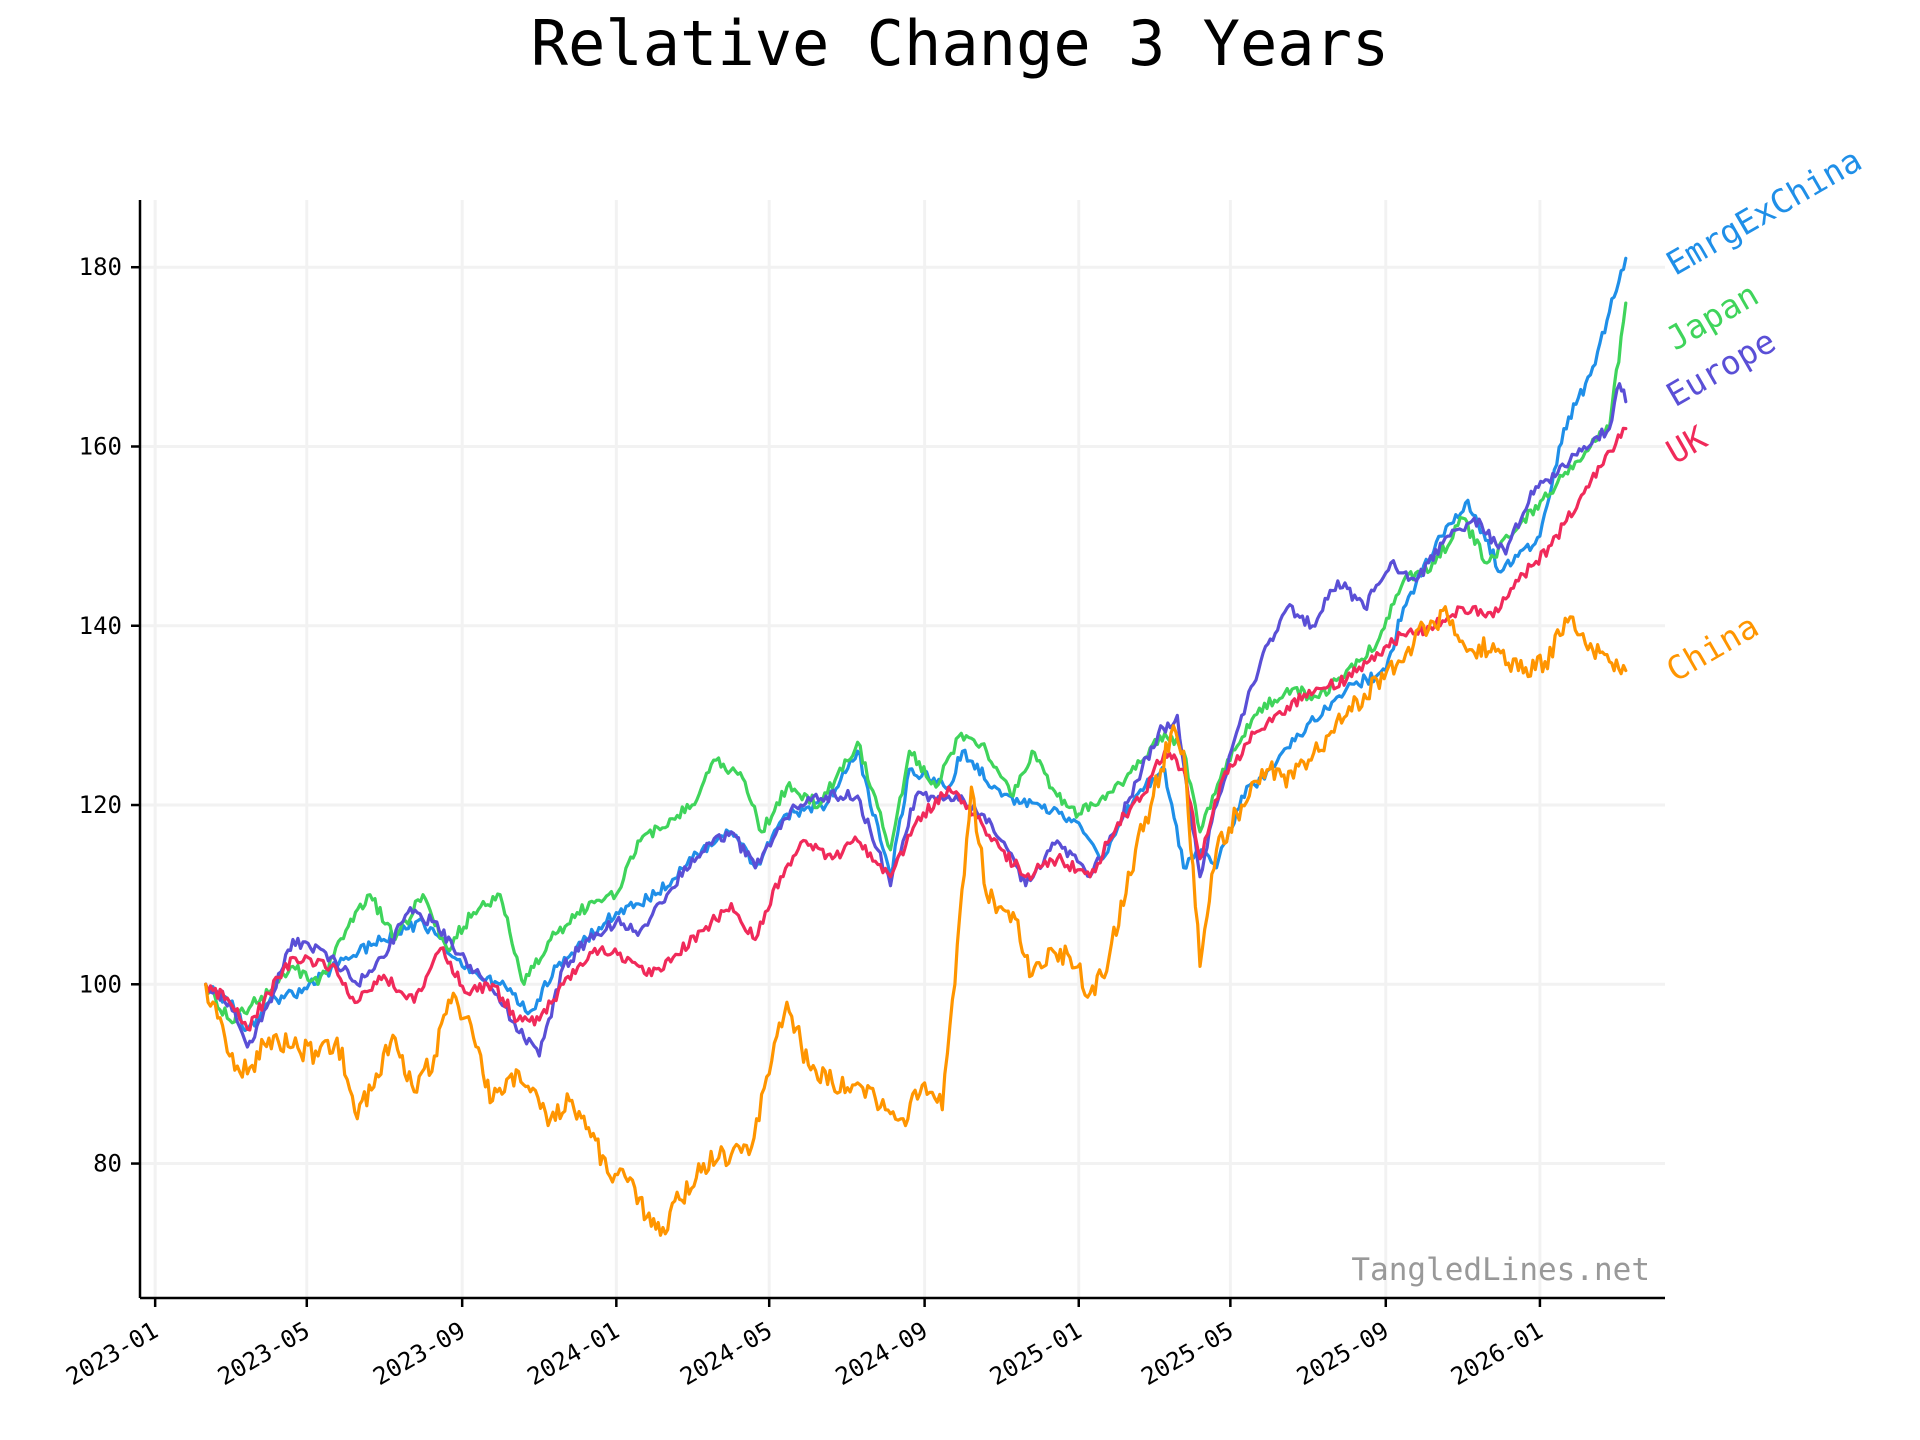  I want to click on y-tick-label: 160, so click(100, 446).